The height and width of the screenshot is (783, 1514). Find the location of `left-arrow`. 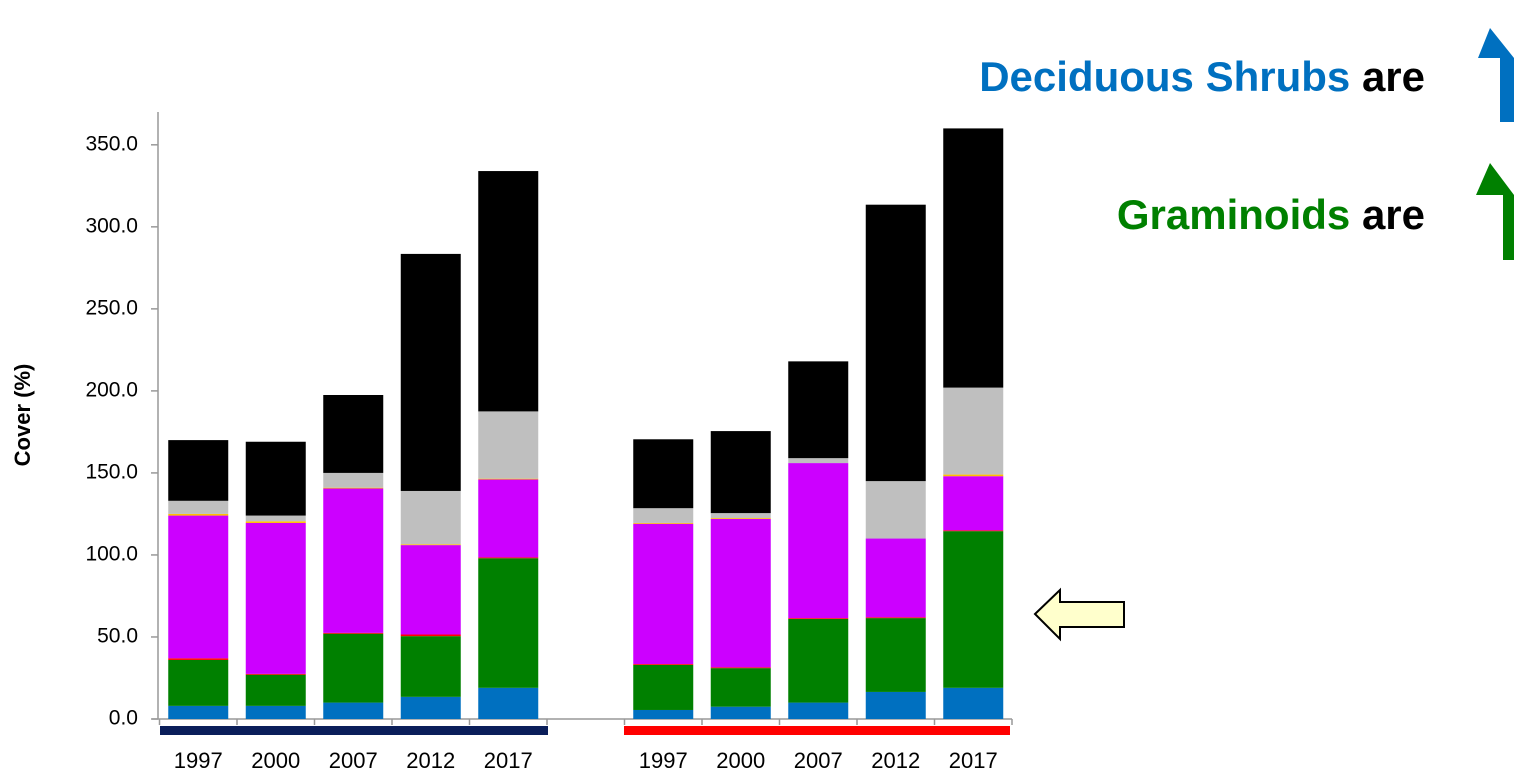

left-arrow is located at coordinates (1079, 614).